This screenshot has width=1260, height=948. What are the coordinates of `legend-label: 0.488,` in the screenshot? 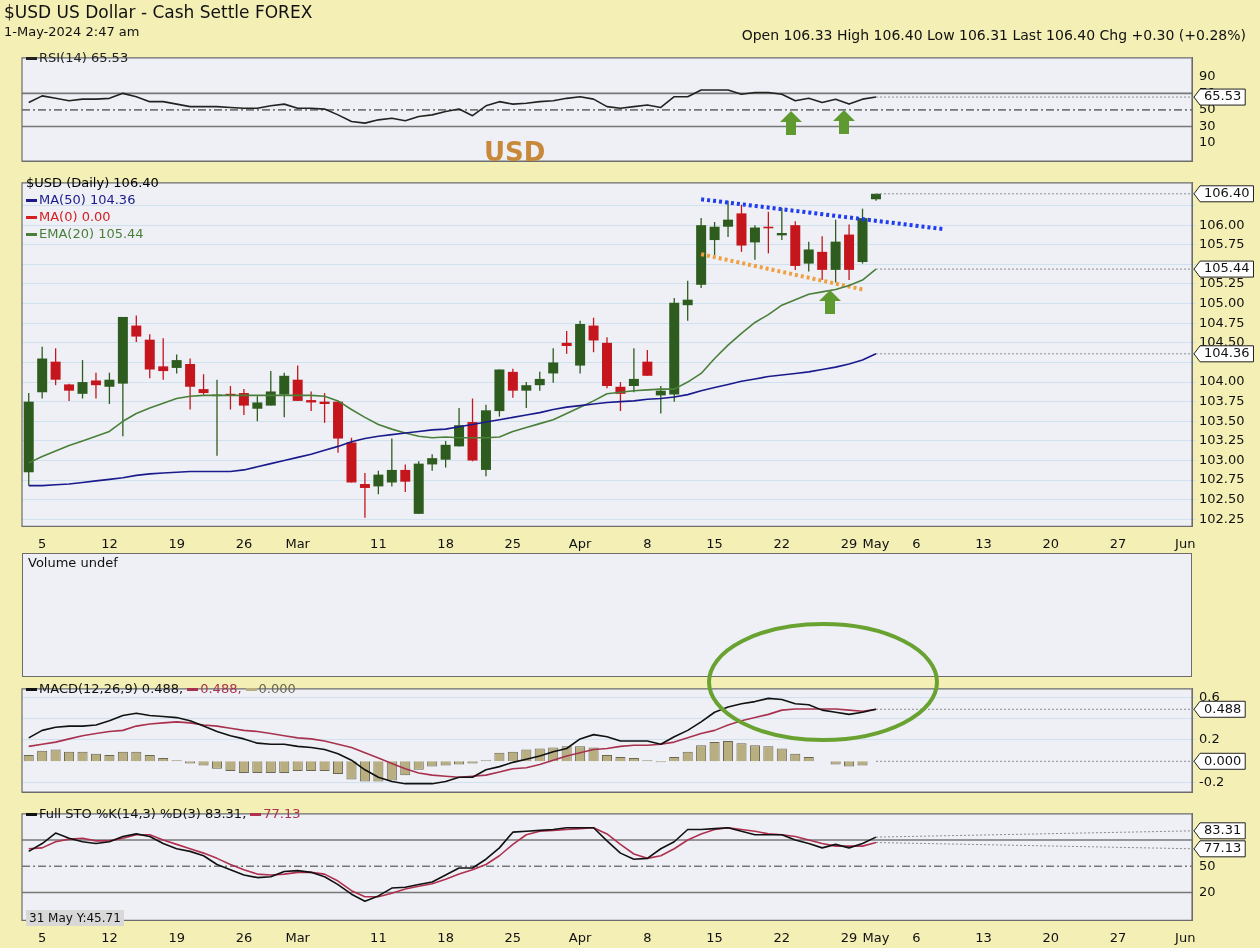 It's located at (221, 688).